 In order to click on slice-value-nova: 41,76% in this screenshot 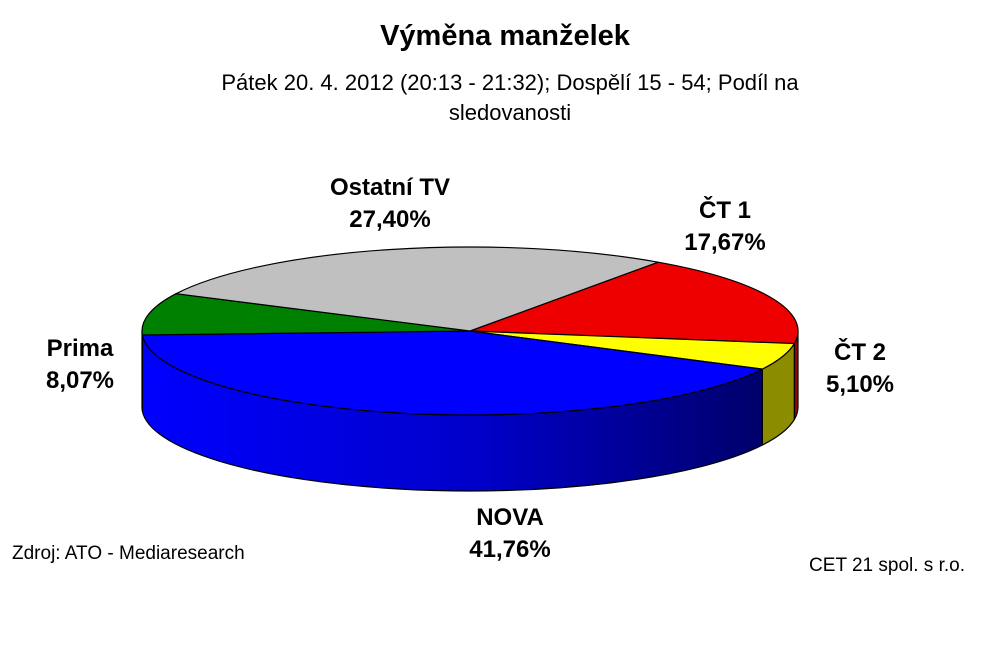, I will do `click(510, 549)`.